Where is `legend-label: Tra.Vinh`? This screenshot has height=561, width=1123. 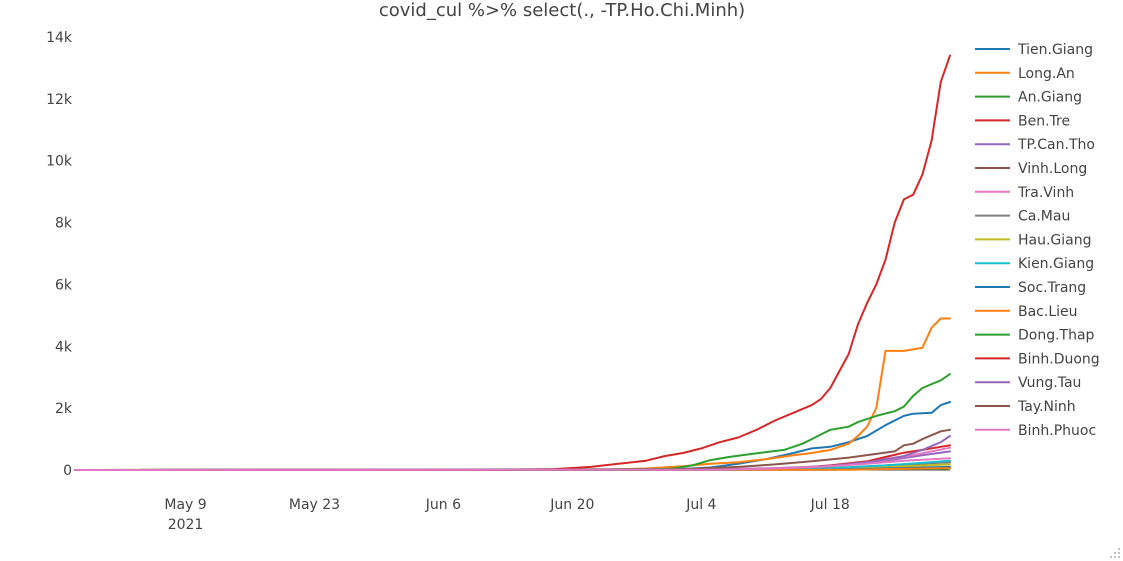 legend-label: Tra.Vinh is located at coordinates (1045, 193).